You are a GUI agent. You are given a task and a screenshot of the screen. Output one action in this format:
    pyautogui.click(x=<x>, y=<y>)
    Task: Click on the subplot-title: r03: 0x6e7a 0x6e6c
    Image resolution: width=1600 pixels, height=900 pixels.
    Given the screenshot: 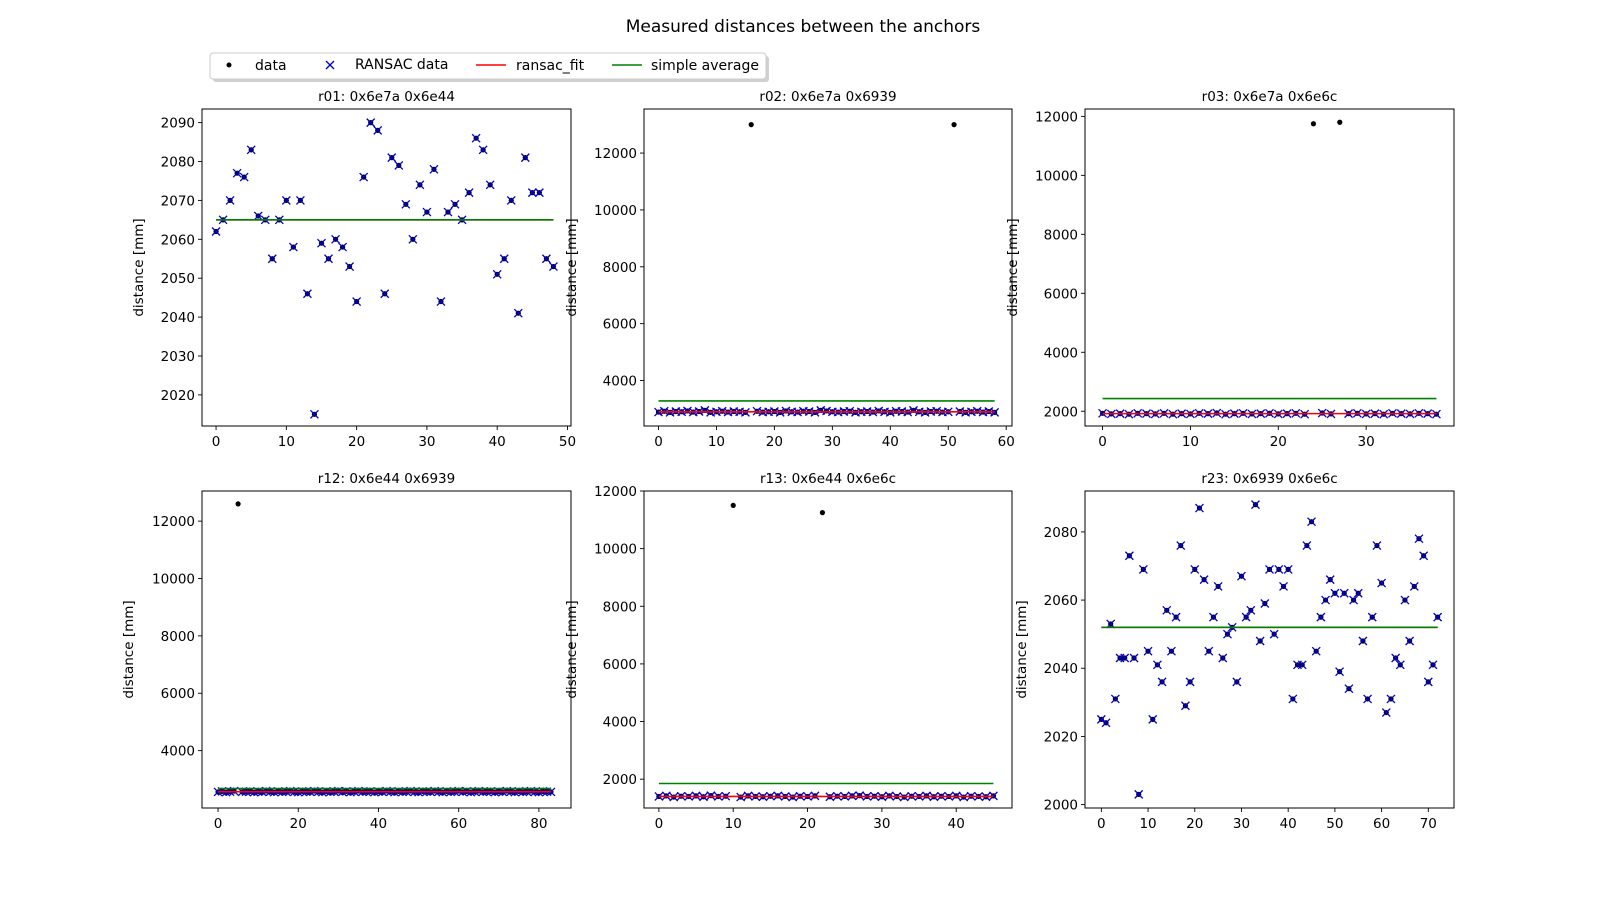 What is the action you would take?
    pyautogui.click(x=1270, y=97)
    